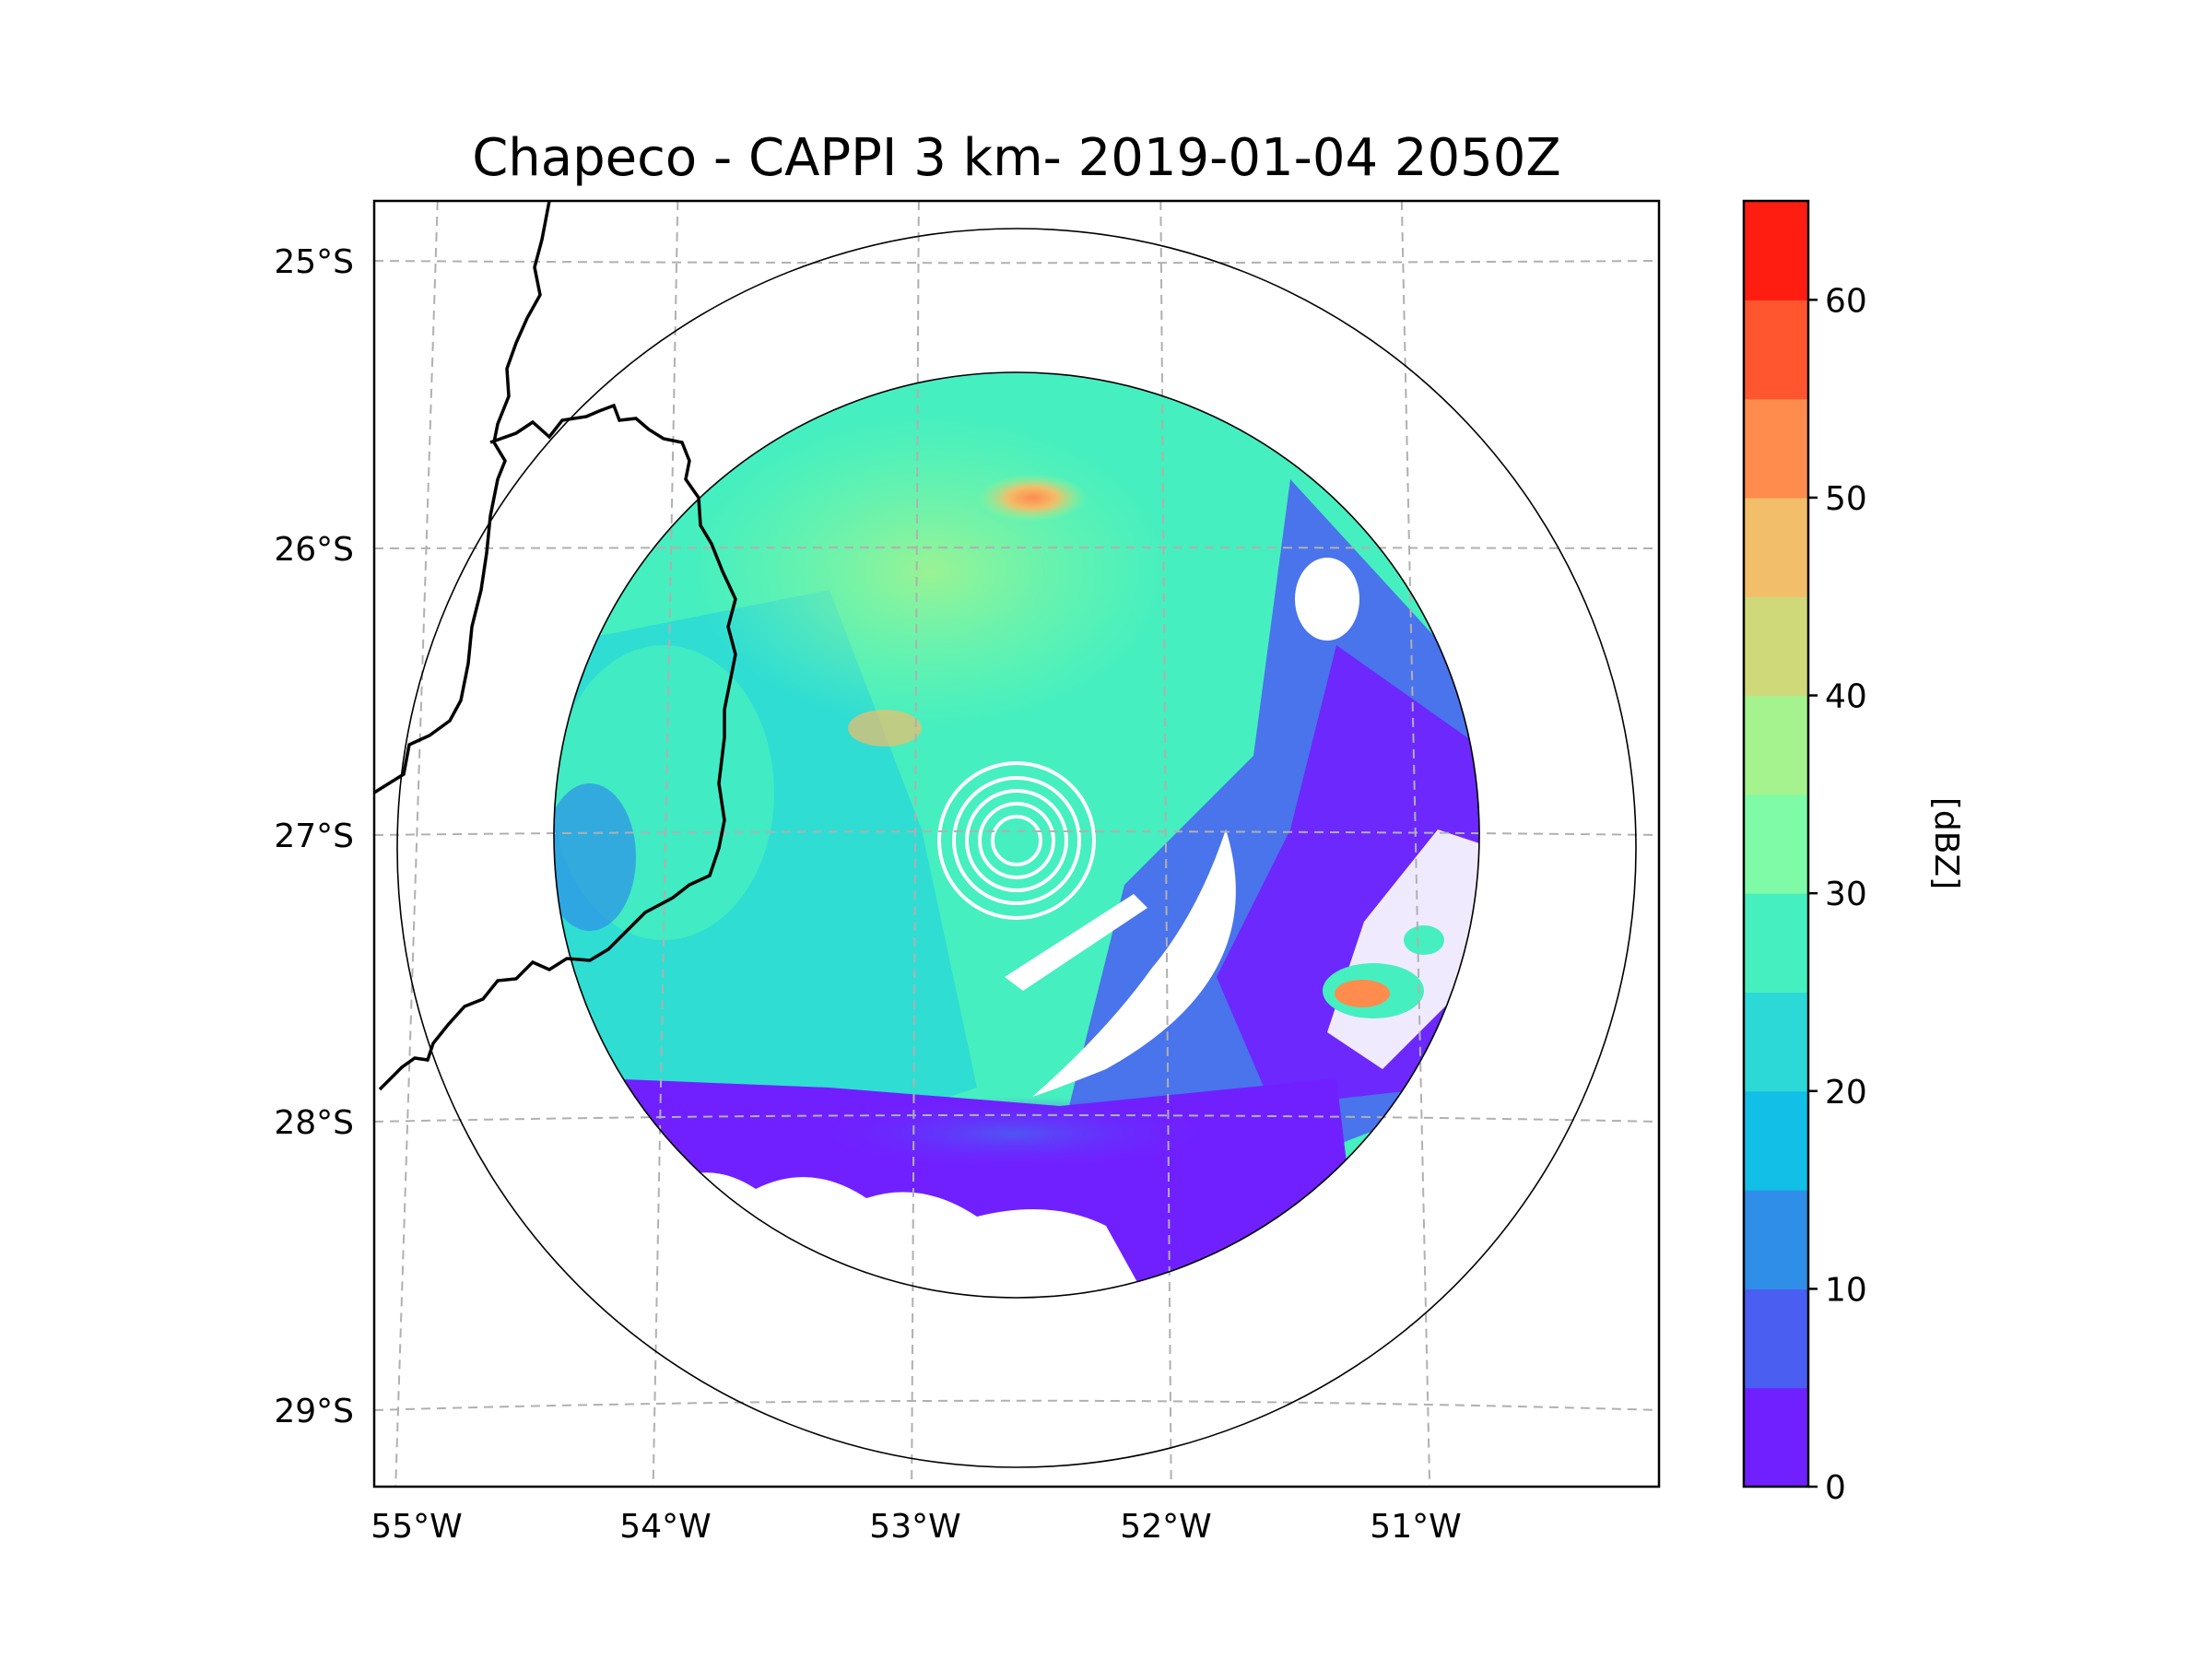 This screenshot has width=2212, height=1659. I want to click on clutter-rings, so click(1016, 840).